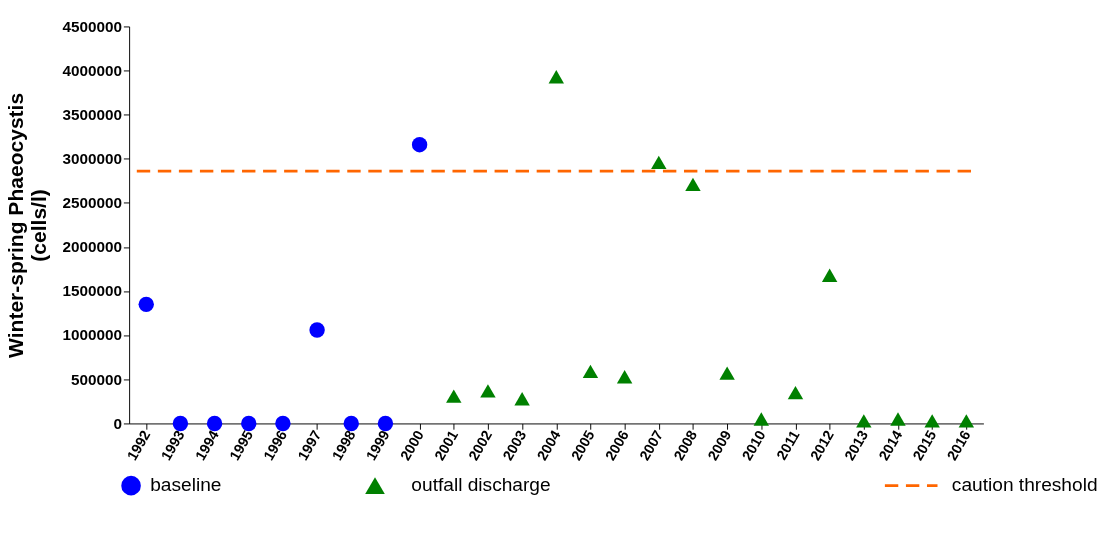  Describe the element at coordinates (92, 247) in the screenshot. I see `y-tick-label: 2000000` at that location.